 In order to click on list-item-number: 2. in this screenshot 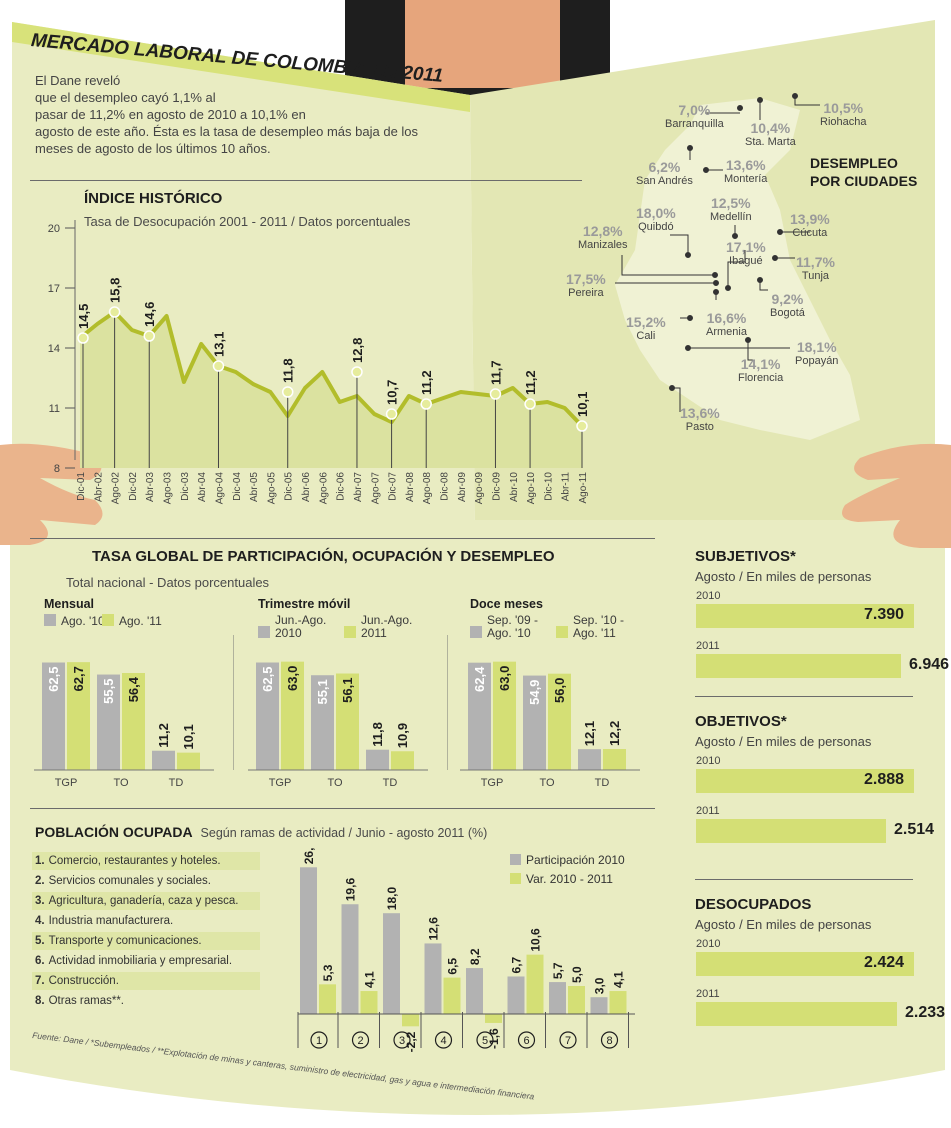, I will do `click(40, 881)`.